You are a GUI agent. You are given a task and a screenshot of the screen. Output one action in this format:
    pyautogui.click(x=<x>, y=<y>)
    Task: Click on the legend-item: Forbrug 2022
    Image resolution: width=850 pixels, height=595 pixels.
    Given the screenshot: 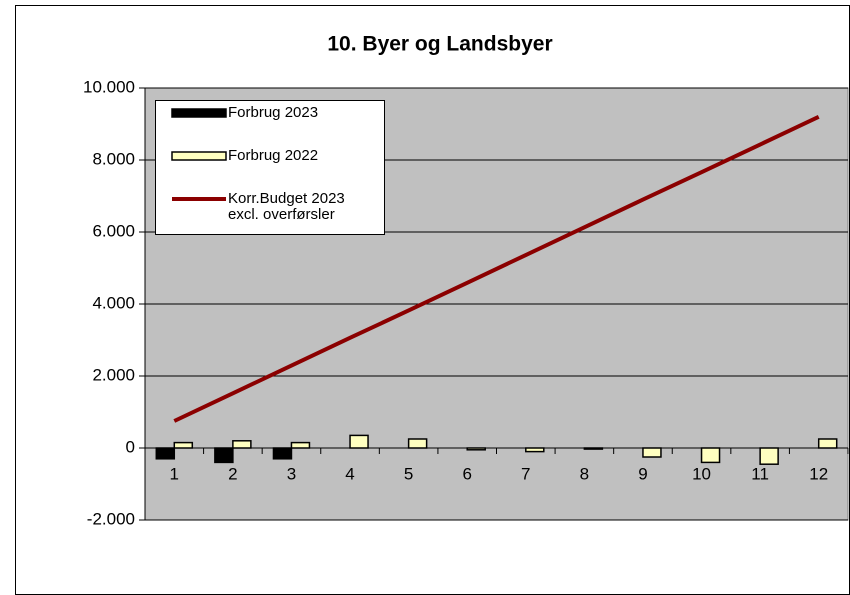 What is the action you would take?
    pyautogui.click(x=237, y=156)
    